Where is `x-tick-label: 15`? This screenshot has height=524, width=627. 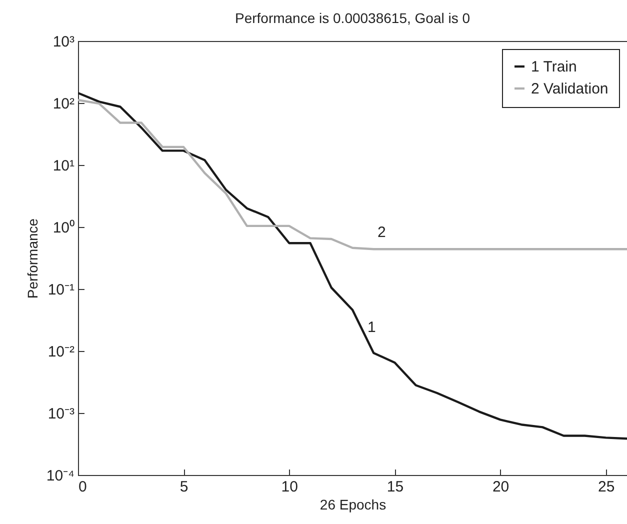 x-tick-label: 15 is located at coordinates (395, 487).